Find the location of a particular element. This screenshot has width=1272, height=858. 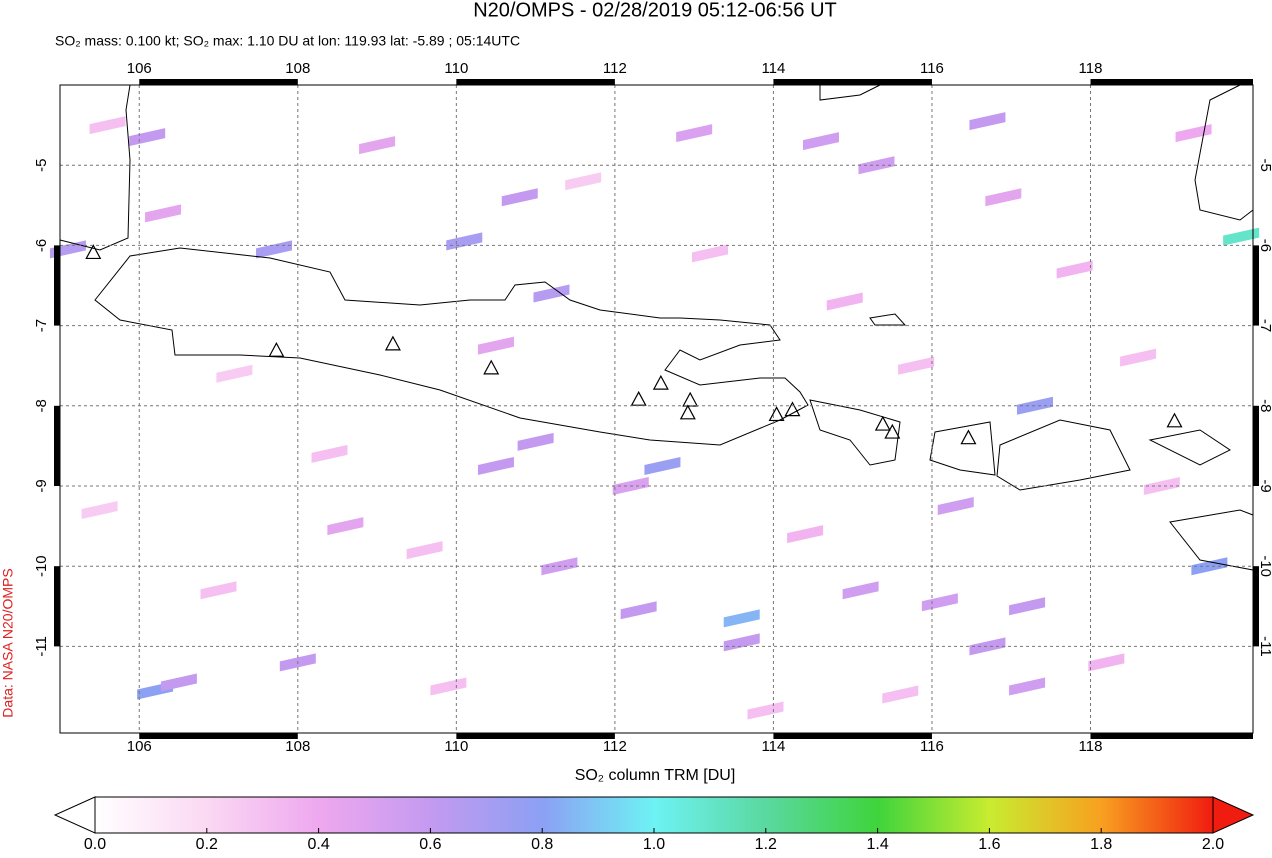

colorbar-tick-label: 0.8 is located at coordinates (542, 844).